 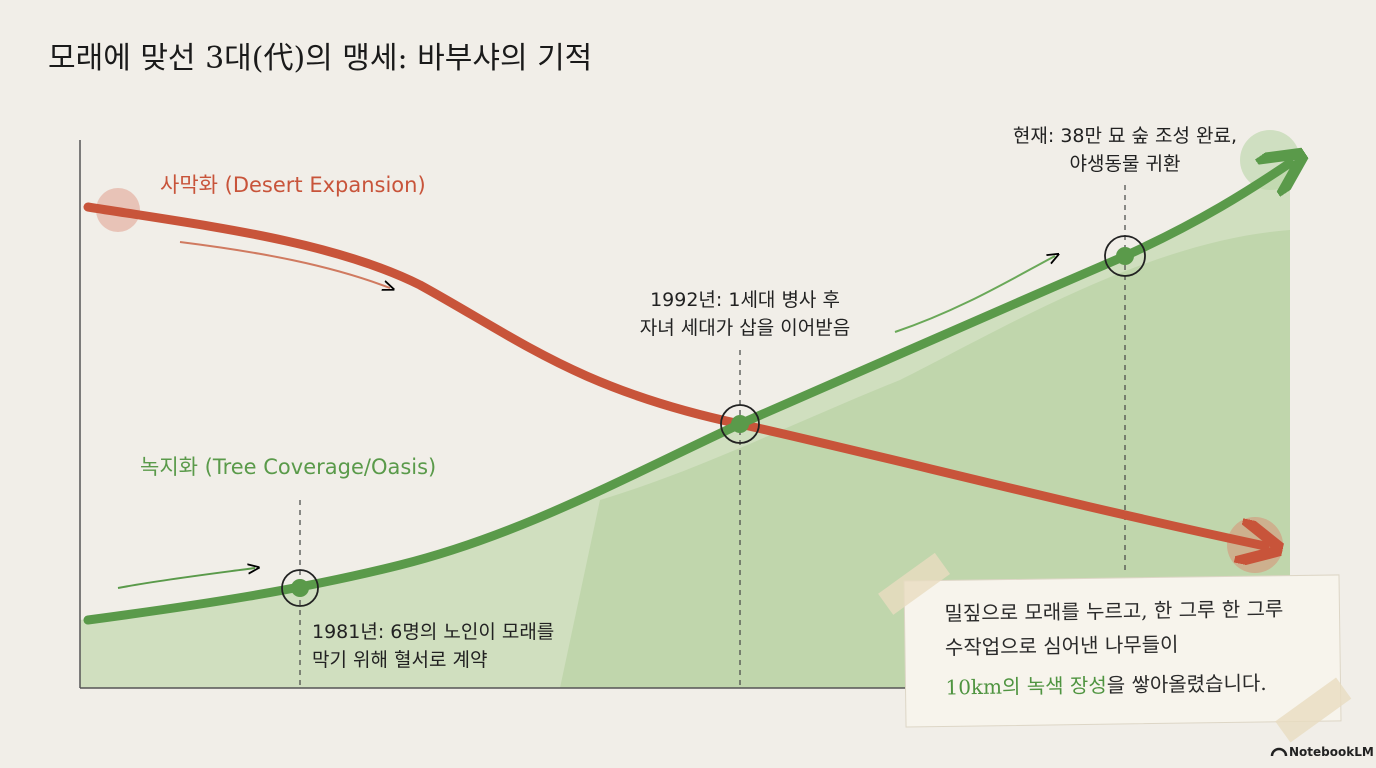 I want to click on annotation: 1981년: 6명의 노인이 모래를, so click(x=433, y=632).